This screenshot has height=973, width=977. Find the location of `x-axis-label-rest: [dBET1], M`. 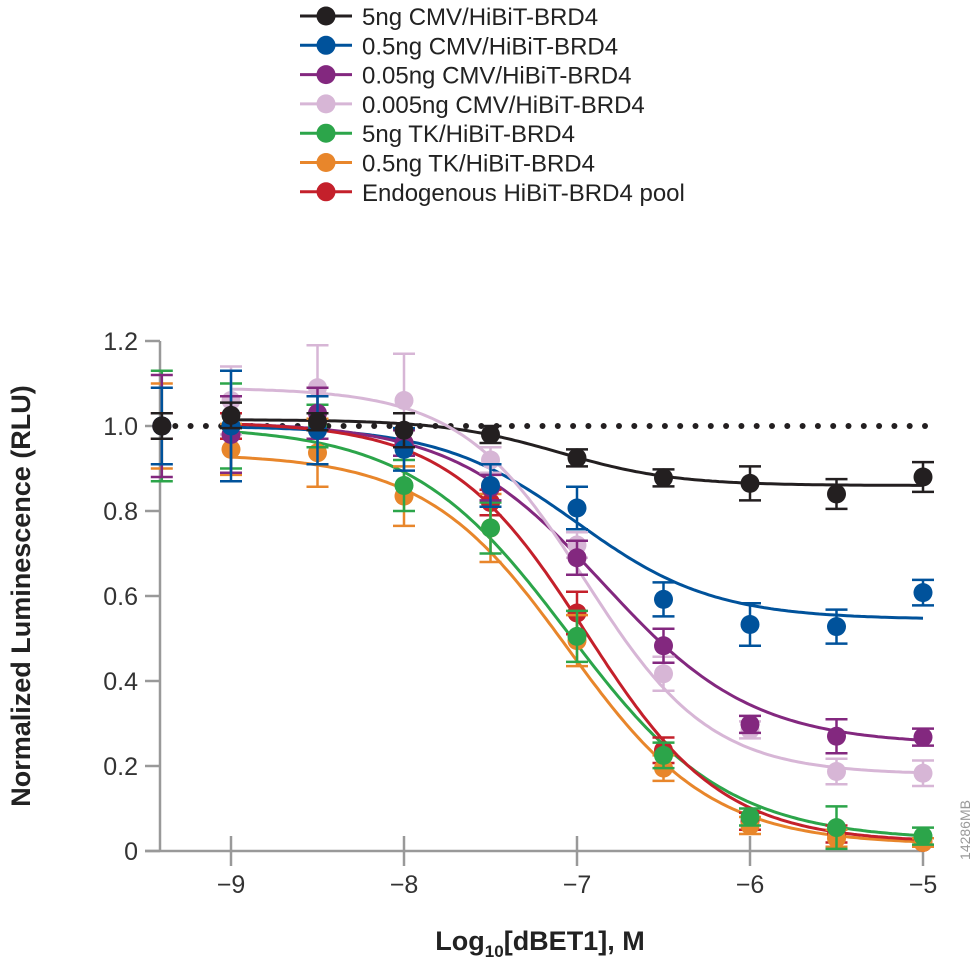

x-axis-label-rest: [dBET1], M is located at coordinates (574, 941).